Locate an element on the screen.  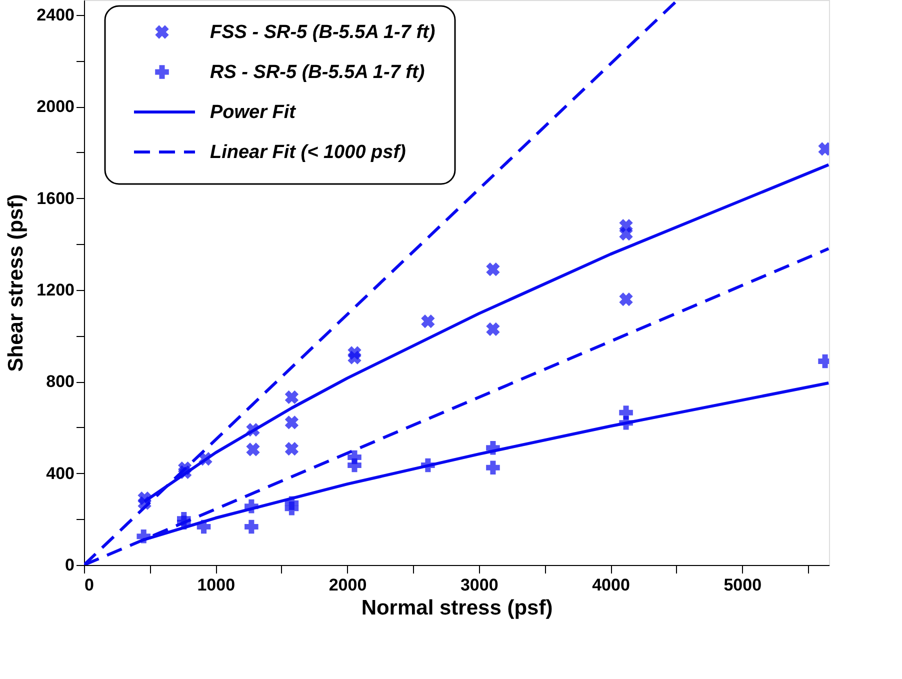
x-axis-title: Normal stress (psf) is located at coordinates (457, 608).